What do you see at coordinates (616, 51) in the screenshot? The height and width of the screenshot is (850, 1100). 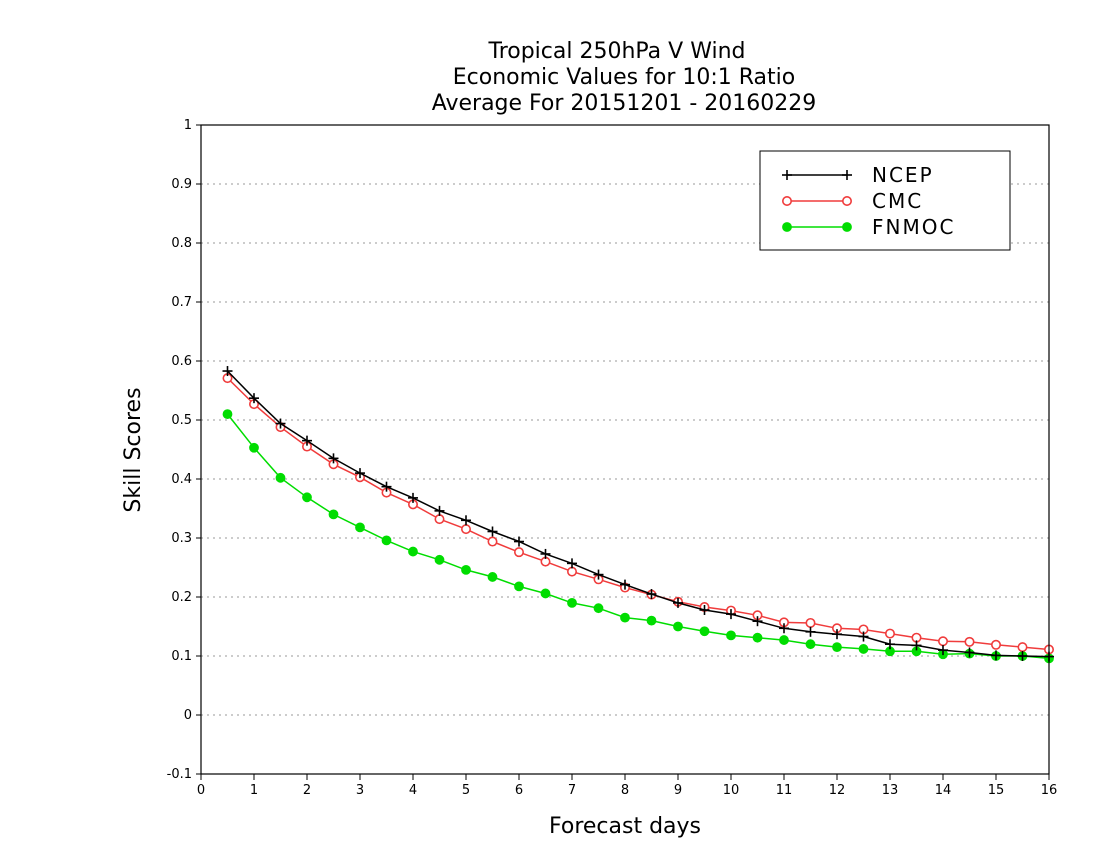 I see `title-line-1: Tropical 250hPa V Wind` at bounding box center [616, 51].